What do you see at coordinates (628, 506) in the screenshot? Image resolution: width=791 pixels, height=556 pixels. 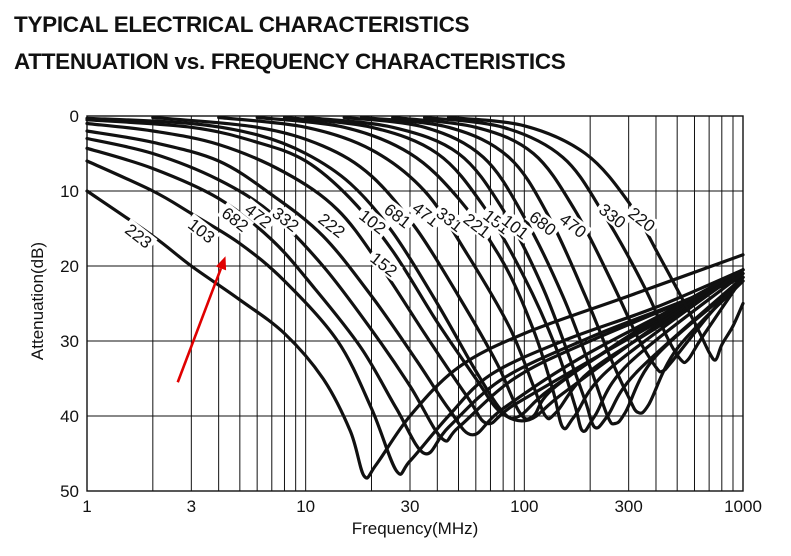 I see `x-tick-label: 300` at bounding box center [628, 506].